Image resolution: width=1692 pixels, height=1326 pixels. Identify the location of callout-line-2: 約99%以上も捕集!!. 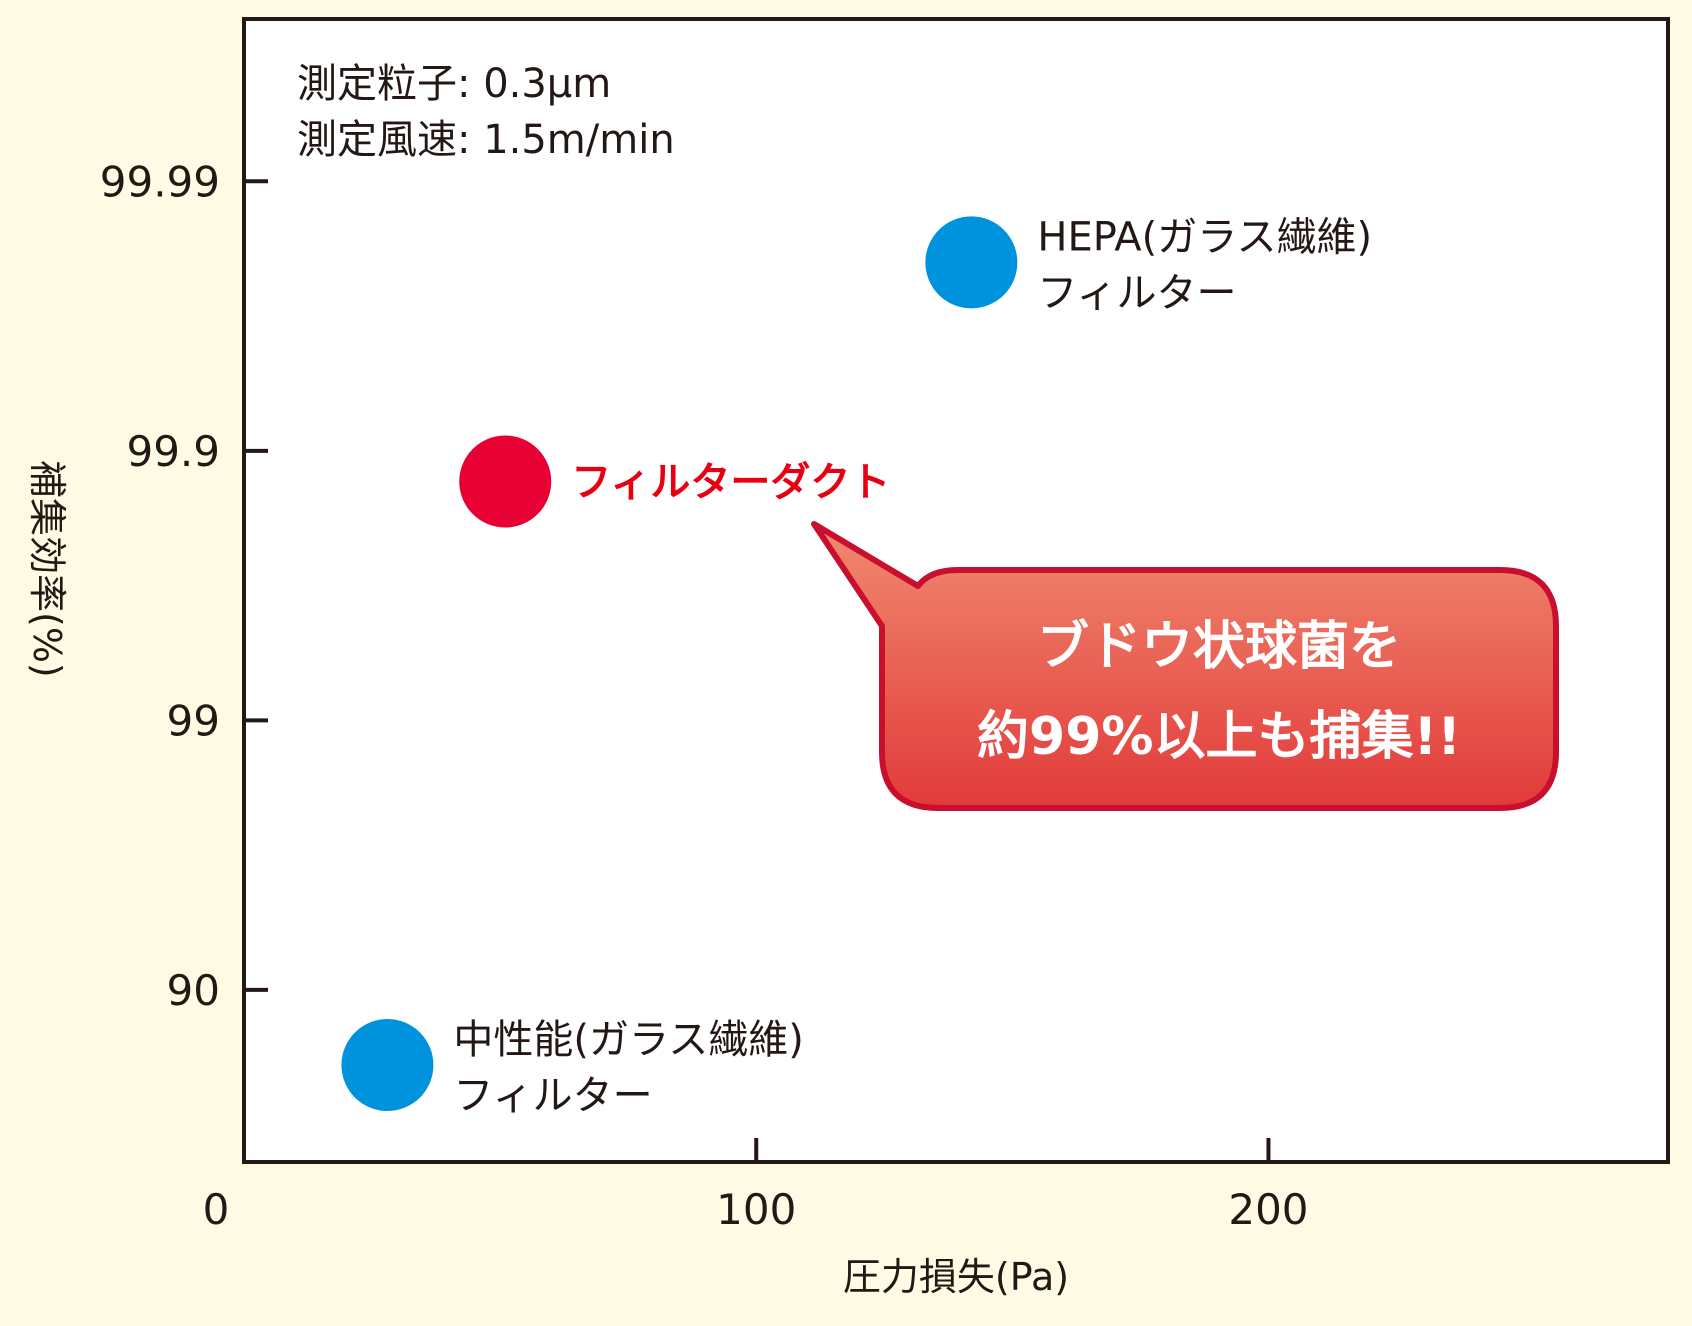
(1219, 737).